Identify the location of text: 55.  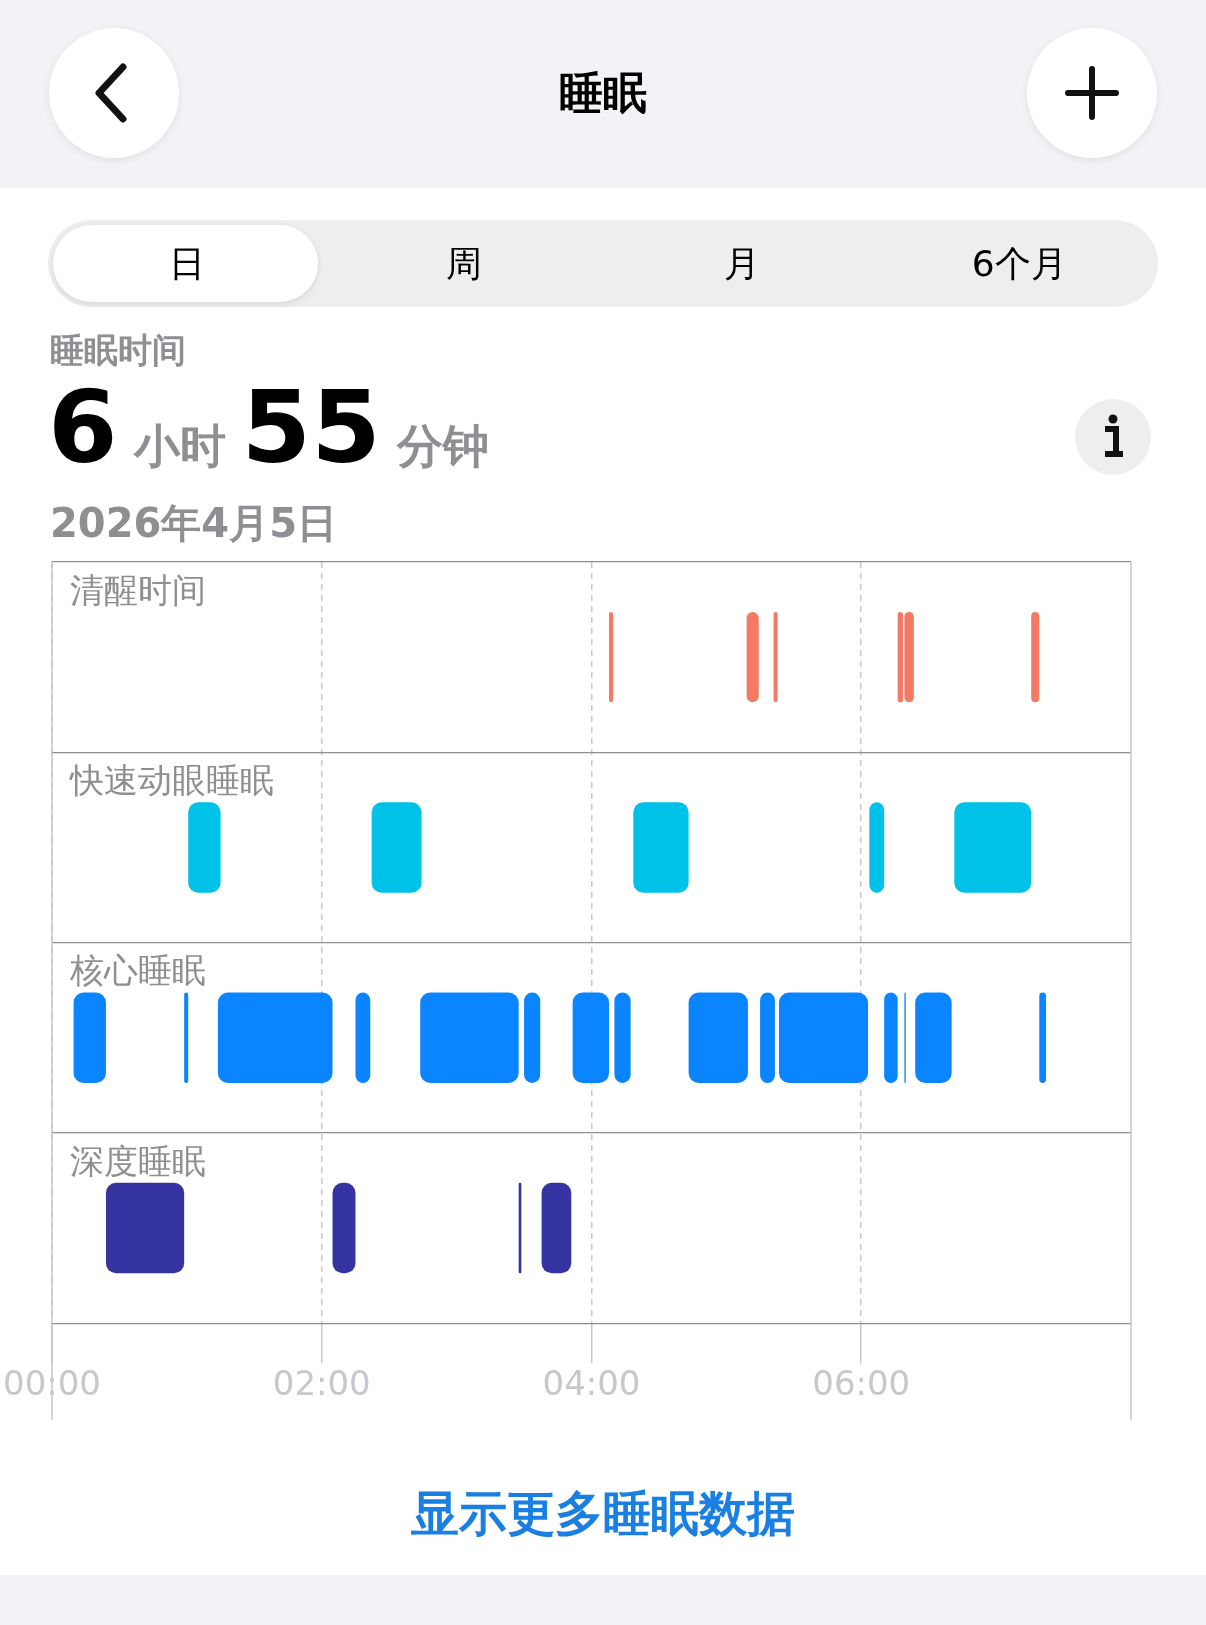
(311, 427).